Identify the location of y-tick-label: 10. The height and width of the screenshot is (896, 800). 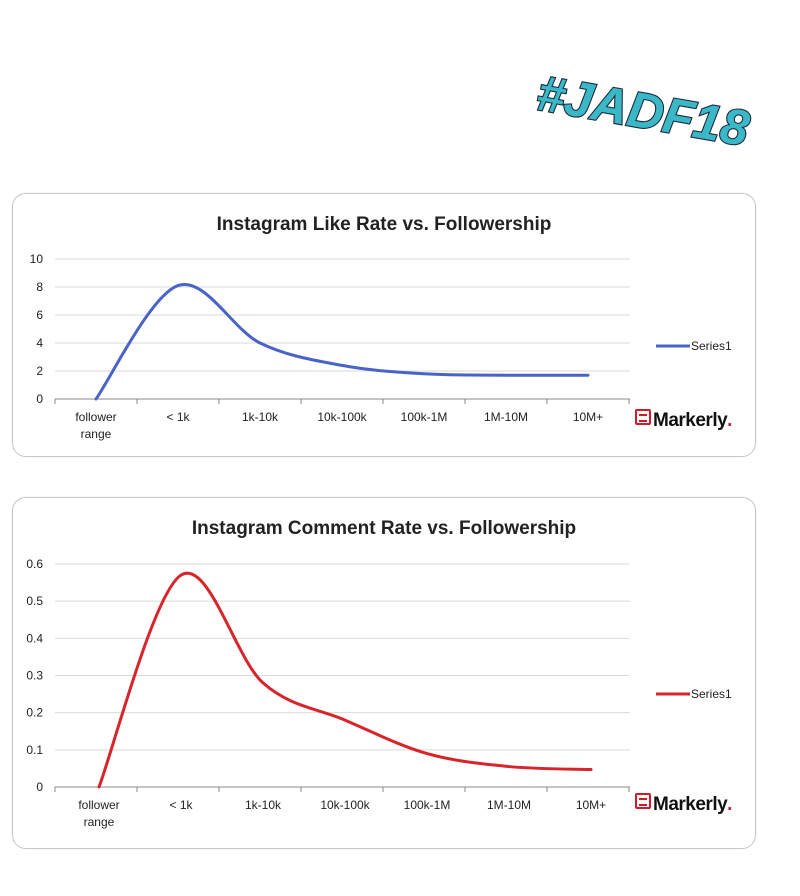
(37, 259).